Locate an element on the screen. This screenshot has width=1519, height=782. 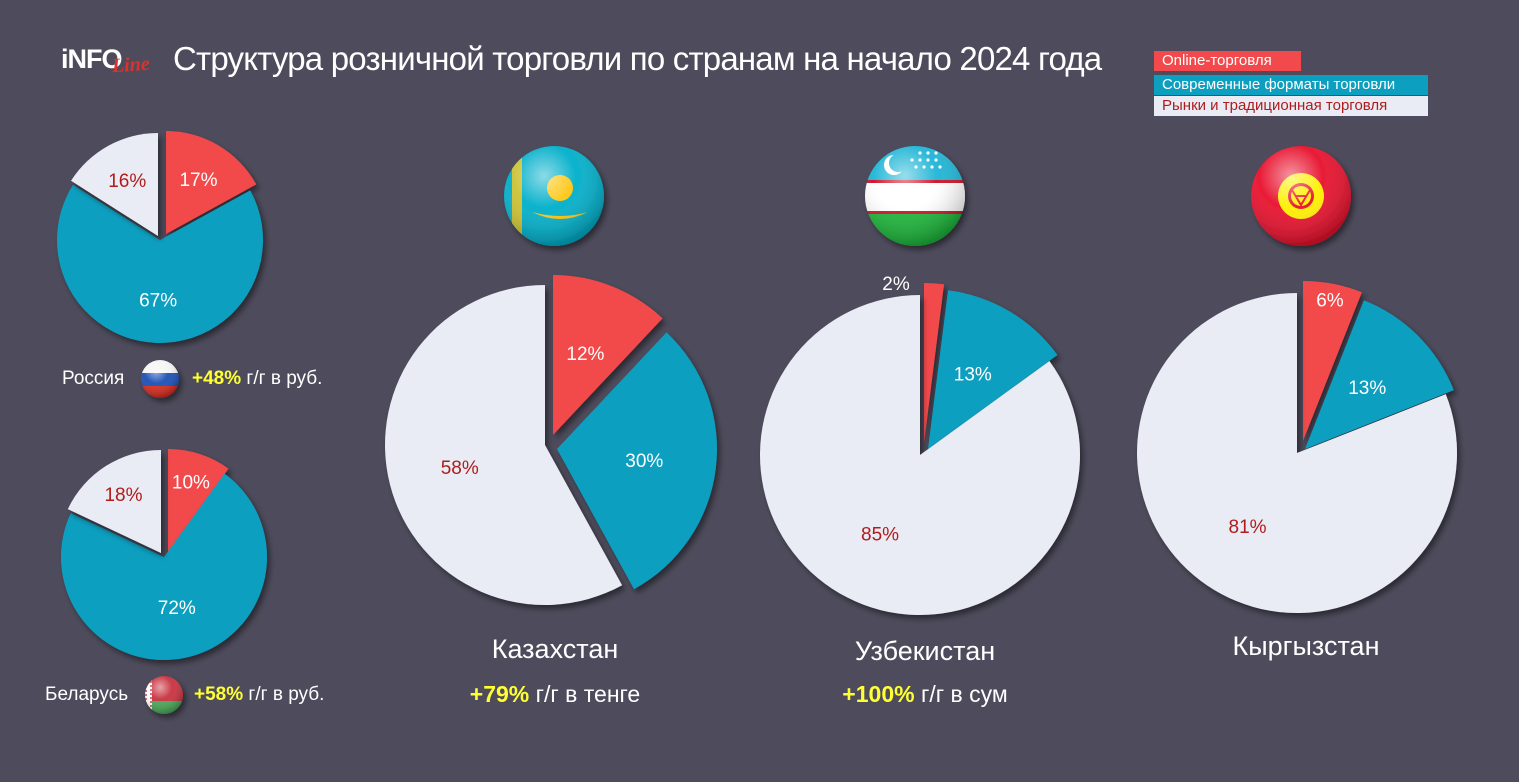
pie-slice-4-markets is located at coordinates (1297, 453).